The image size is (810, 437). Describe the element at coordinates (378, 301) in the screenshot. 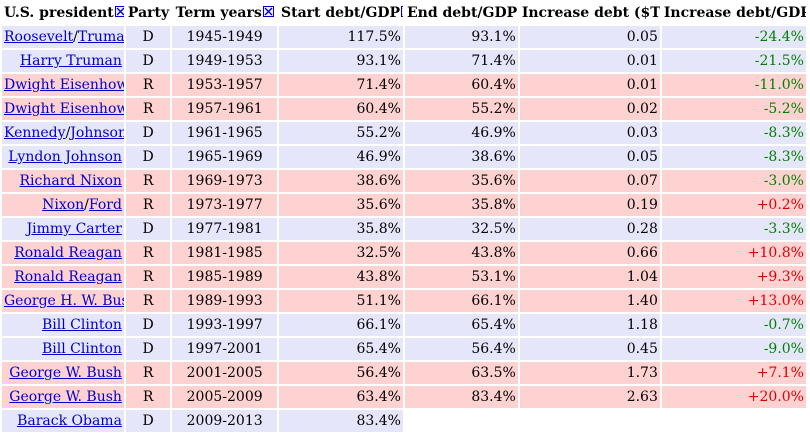

I see `start-debt-cell-value: 51.1%` at that location.